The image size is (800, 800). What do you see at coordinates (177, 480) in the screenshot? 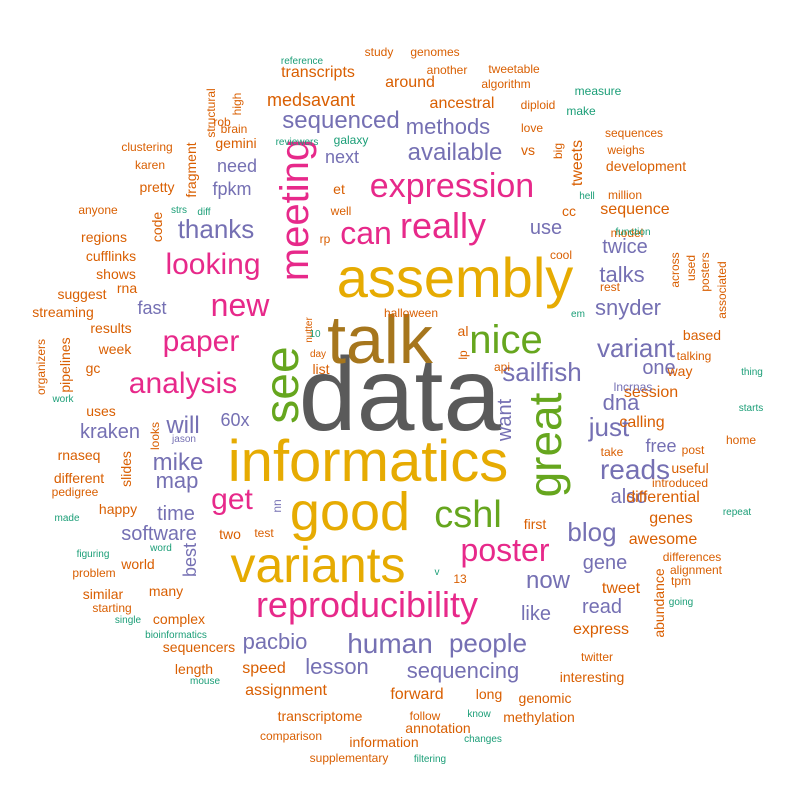
I see `word-map: map` at bounding box center [177, 480].